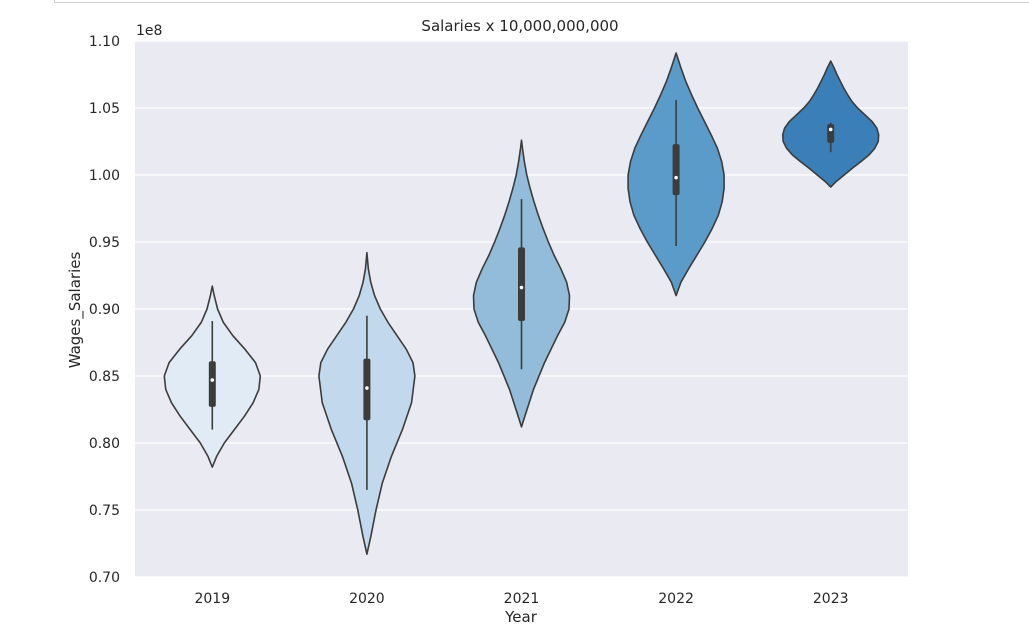 This screenshot has height=628, width=1029. Describe the element at coordinates (521, 617) in the screenshot. I see `x-axis-label: Year` at that location.